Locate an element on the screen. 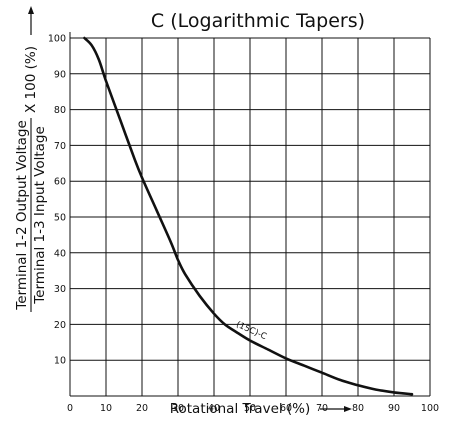 This screenshot has width=454, height=436. x-tick-label: 100 is located at coordinates (430, 408).